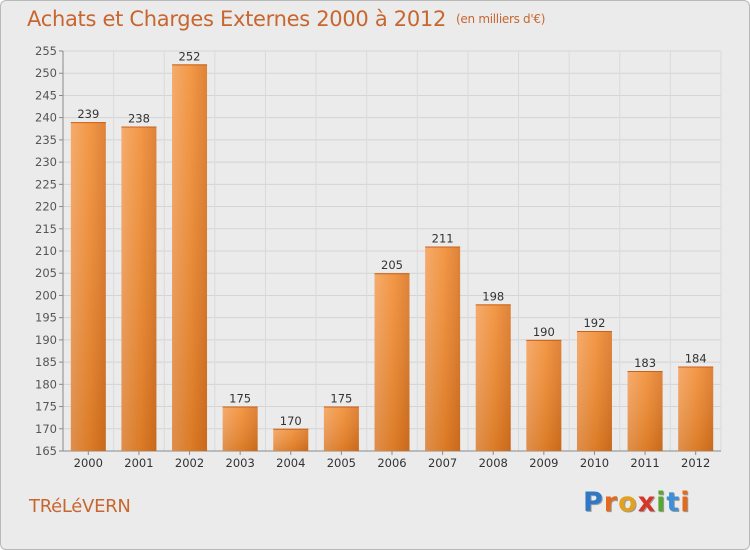  I want to click on data-label: 184, so click(696, 359).